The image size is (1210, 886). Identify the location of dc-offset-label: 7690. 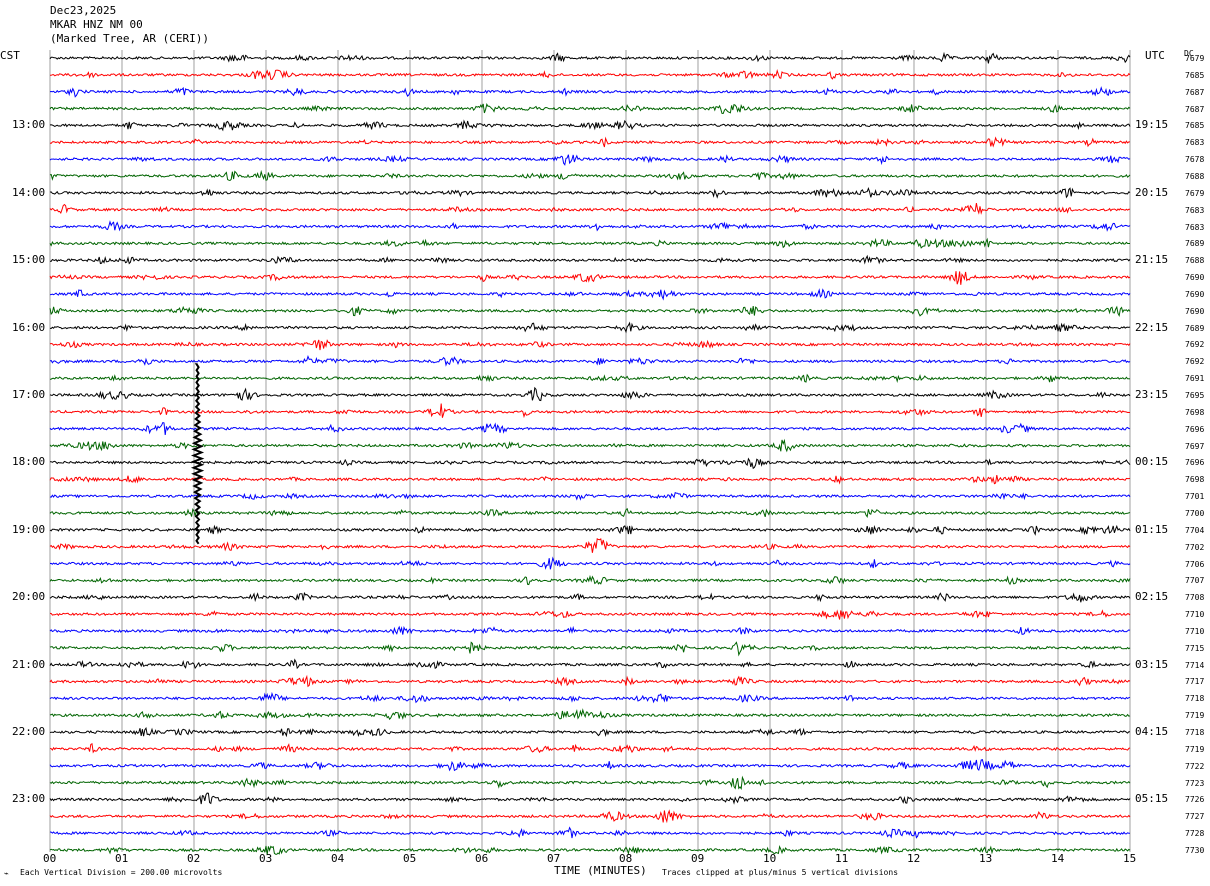
(1195, 294).